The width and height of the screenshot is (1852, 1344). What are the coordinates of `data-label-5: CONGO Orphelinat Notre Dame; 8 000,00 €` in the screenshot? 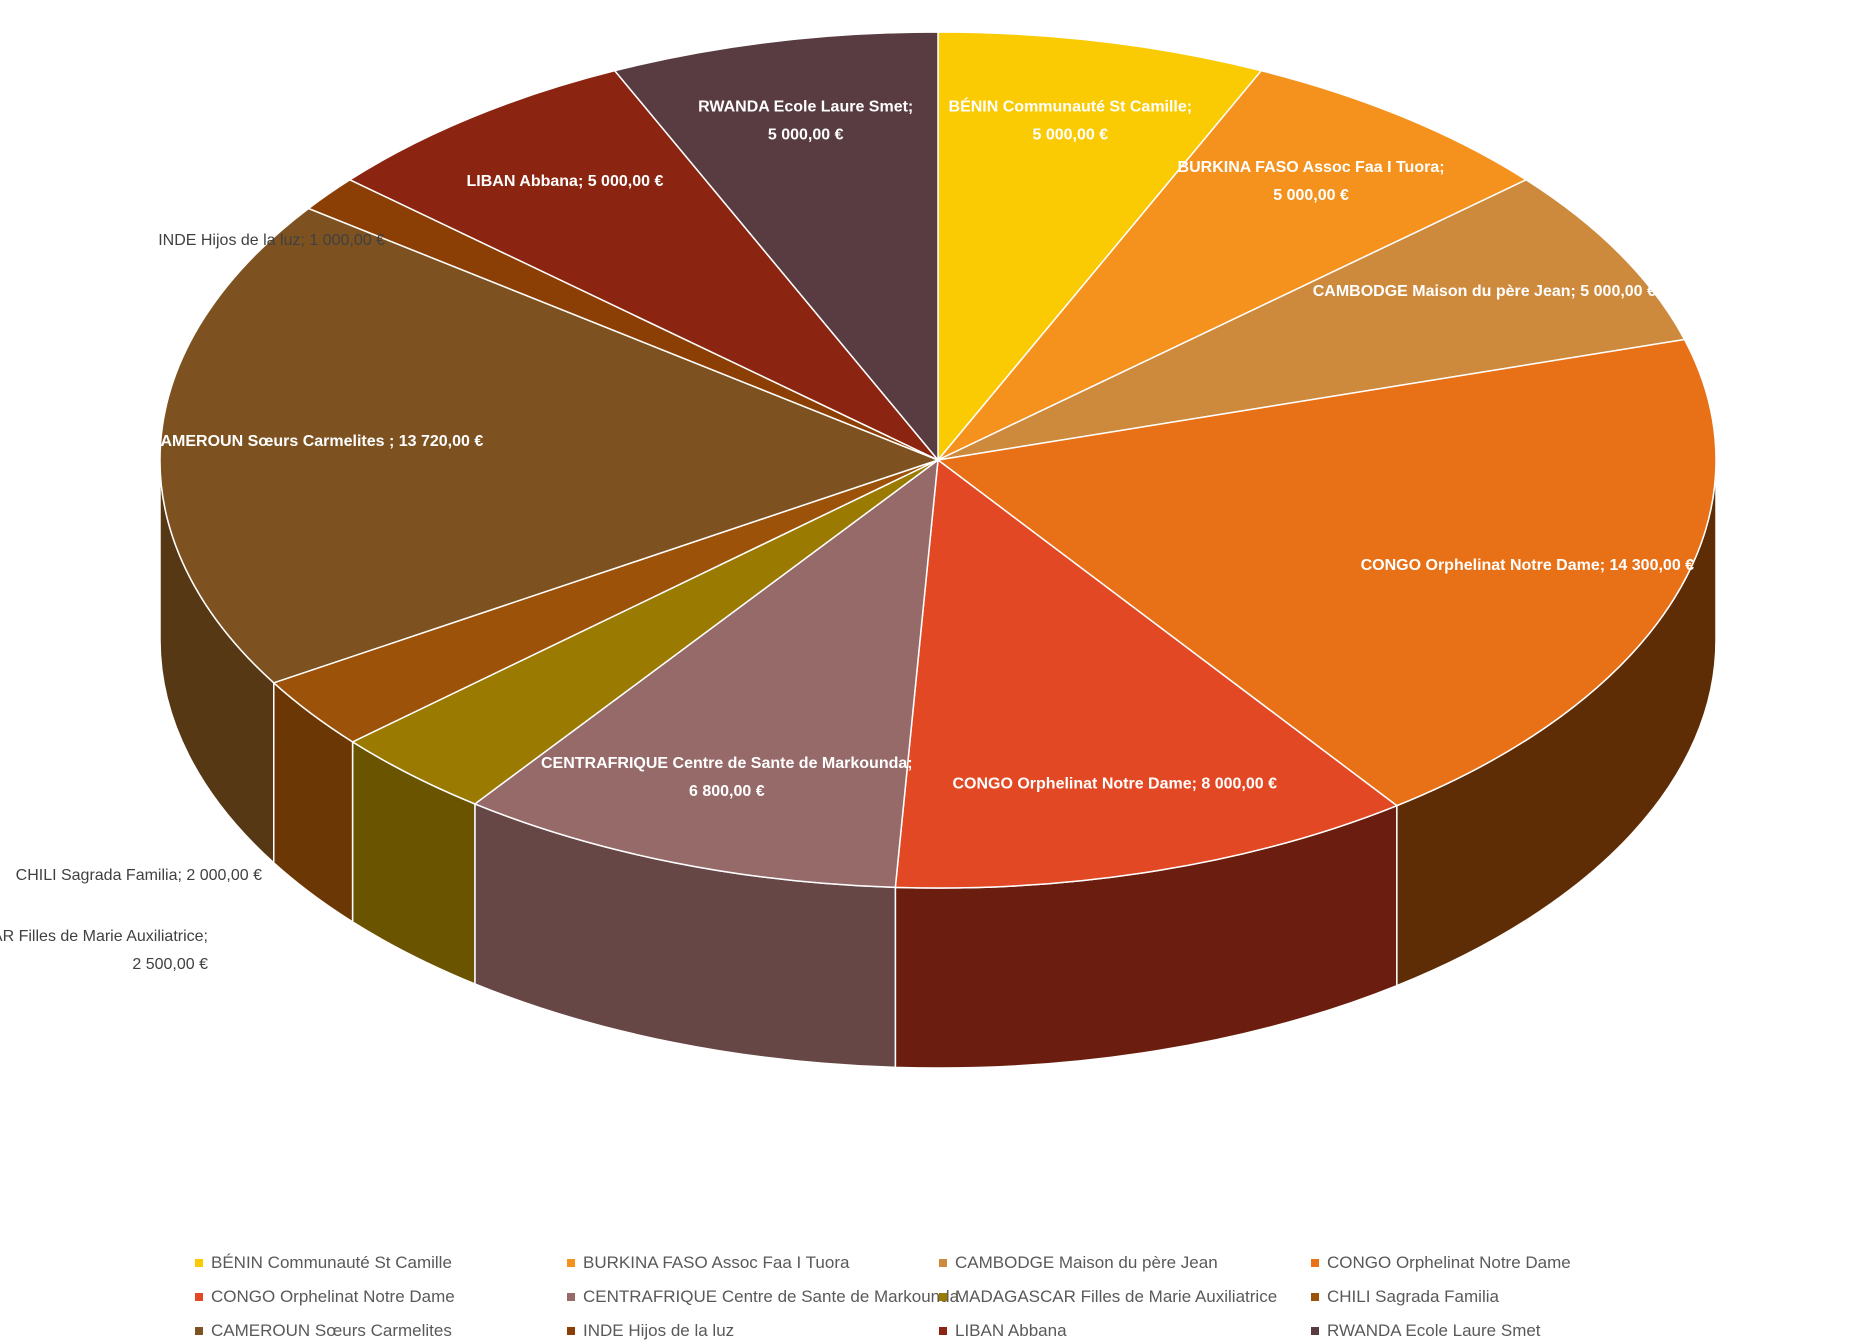 It's located at (1114, 783).